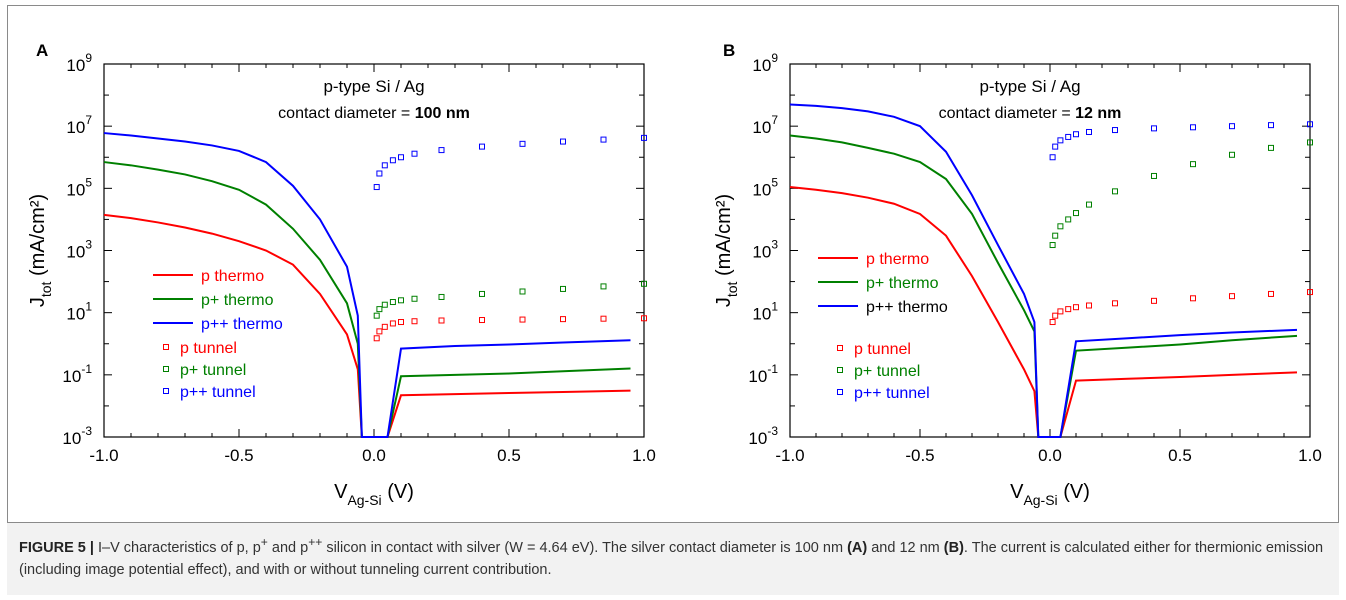 Image resolution: width=1346 pixels, height=600 pixels. What do you see at coordinates (765, 250) in the screenshot?
I see `y-tick-label: 10³` at bounding box center [765, 250].